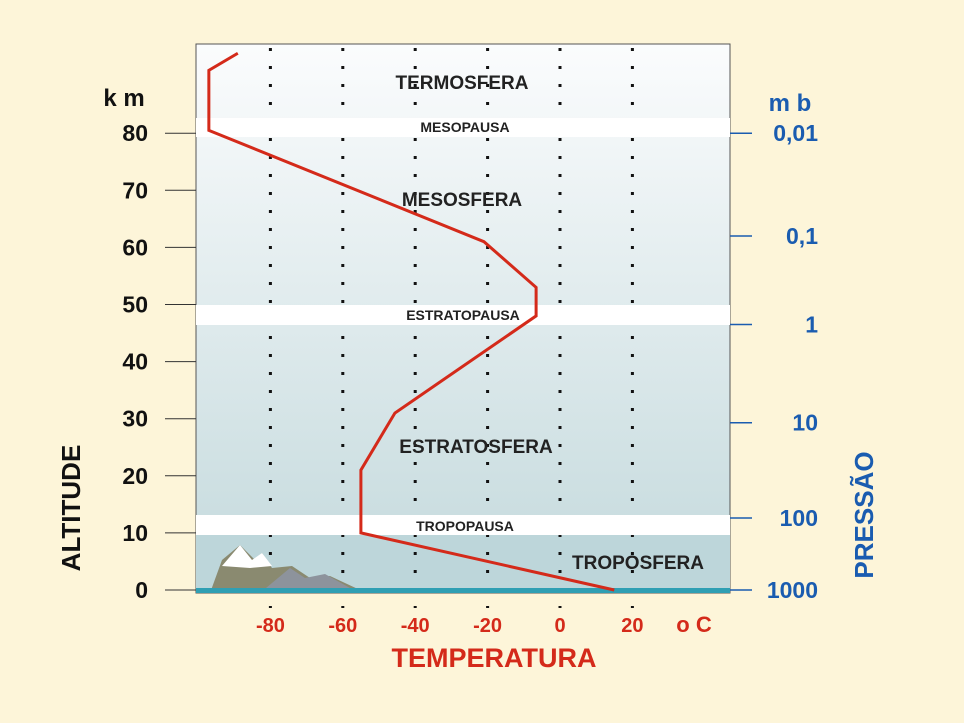 This screenshot has width=964, height=723. Describe the element at coordinates (799, 518) in the screenshot. I see `pressure-tick-label: 100` at that location.